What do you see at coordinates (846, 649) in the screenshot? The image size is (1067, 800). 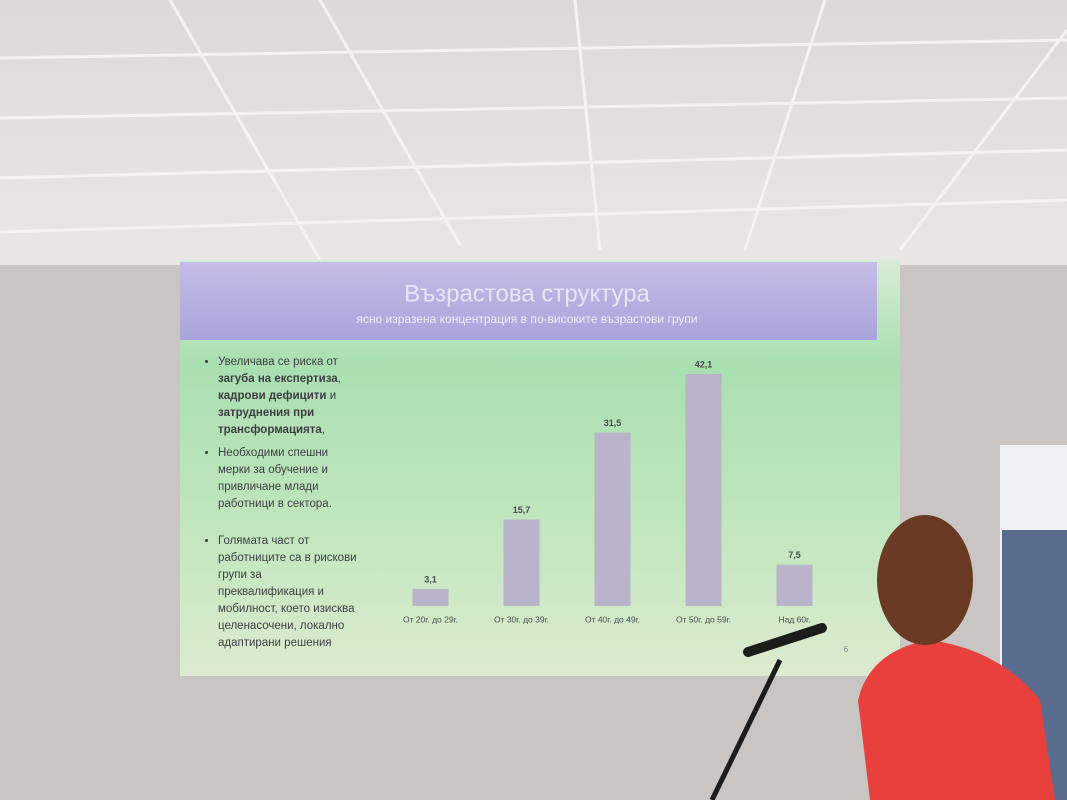 I see `page-number: 6` at bounding box center [846, 649].